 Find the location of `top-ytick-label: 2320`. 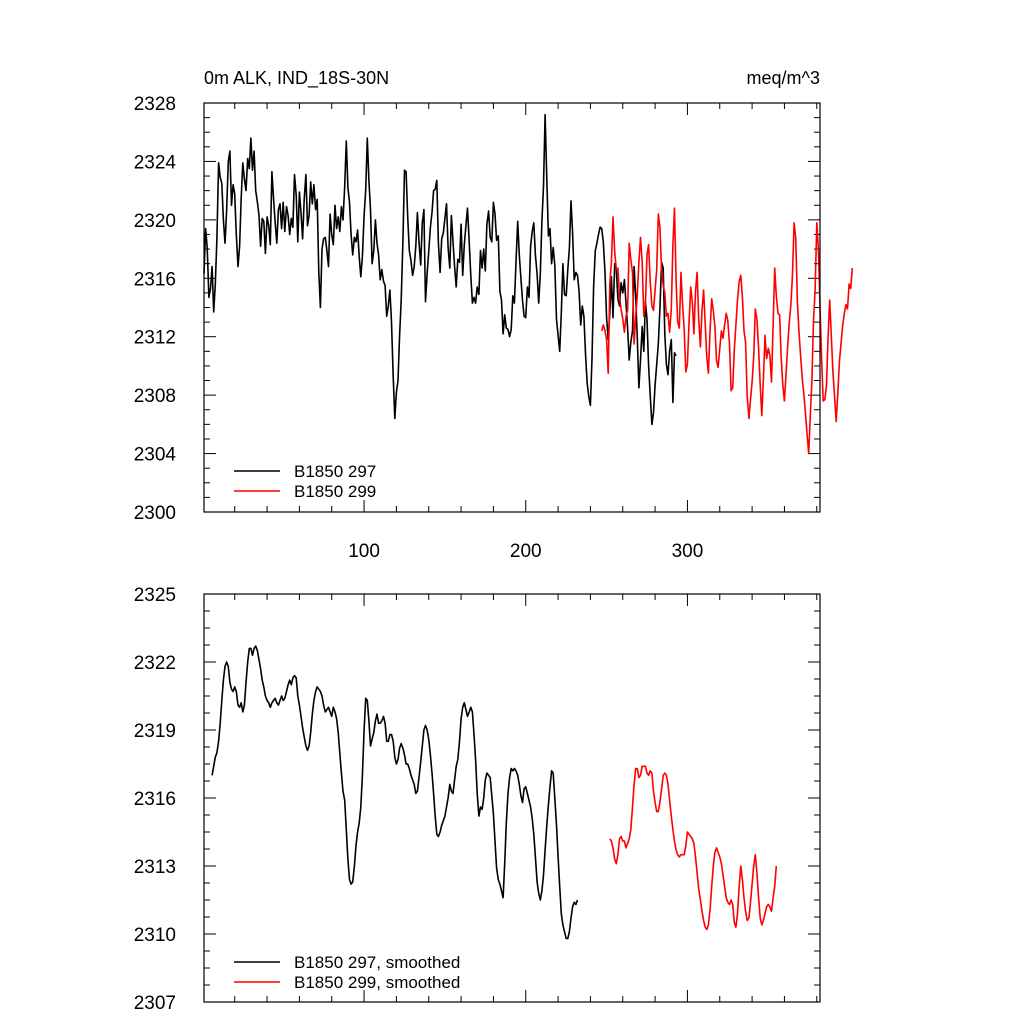

top-ytick-label: 2320 is located at coordinates (155, 221).